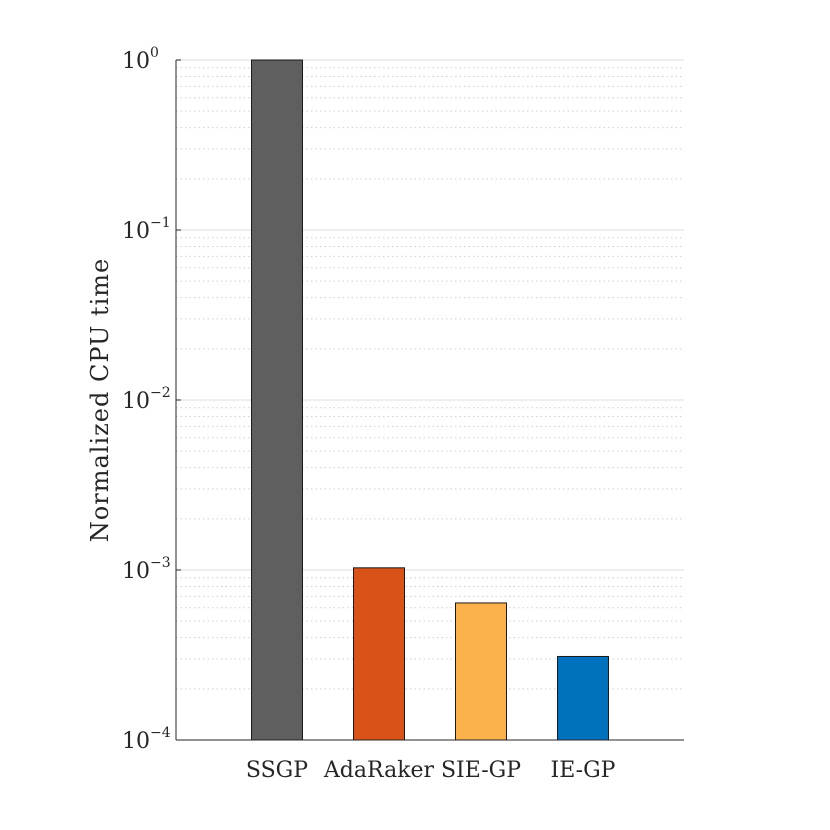 This screenshot has height=830, width=830. Describe the element at coordinates (583, 770) in the screenshot. I see `x-tick-label: IE-GP` at that location.